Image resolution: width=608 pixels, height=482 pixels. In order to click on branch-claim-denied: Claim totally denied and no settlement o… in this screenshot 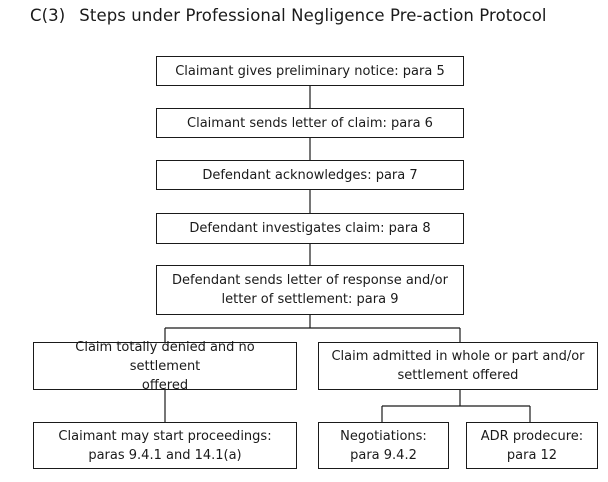, I will do `click(165, 366)`.